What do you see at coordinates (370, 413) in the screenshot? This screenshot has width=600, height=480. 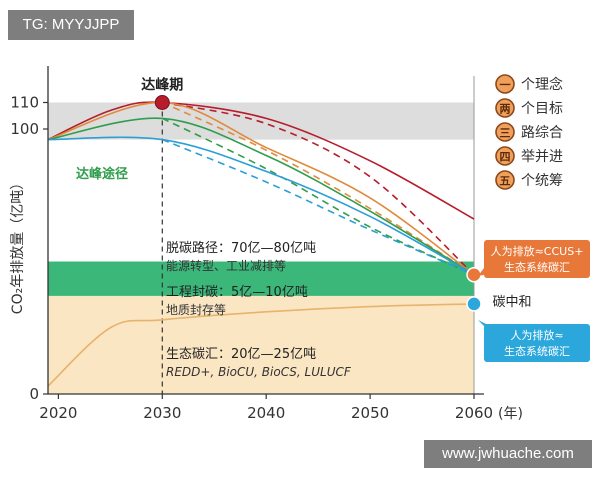 I see `x-tick-label: 2050` at bounding box center [370, 413].